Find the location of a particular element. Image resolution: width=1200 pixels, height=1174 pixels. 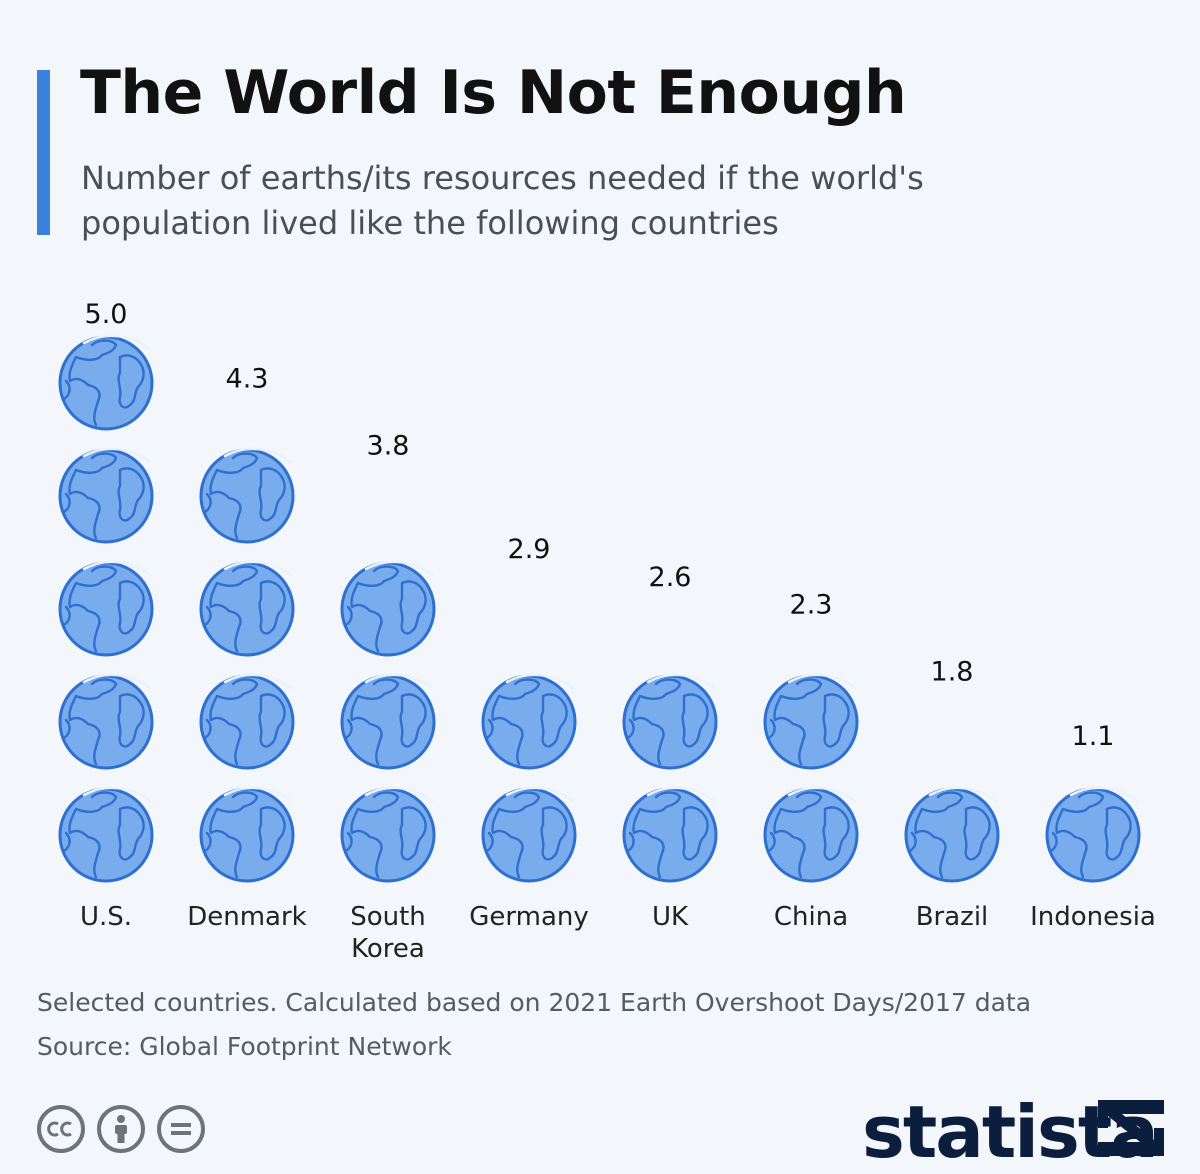

value-label: 5.0 is located at coordinates (106, 314).